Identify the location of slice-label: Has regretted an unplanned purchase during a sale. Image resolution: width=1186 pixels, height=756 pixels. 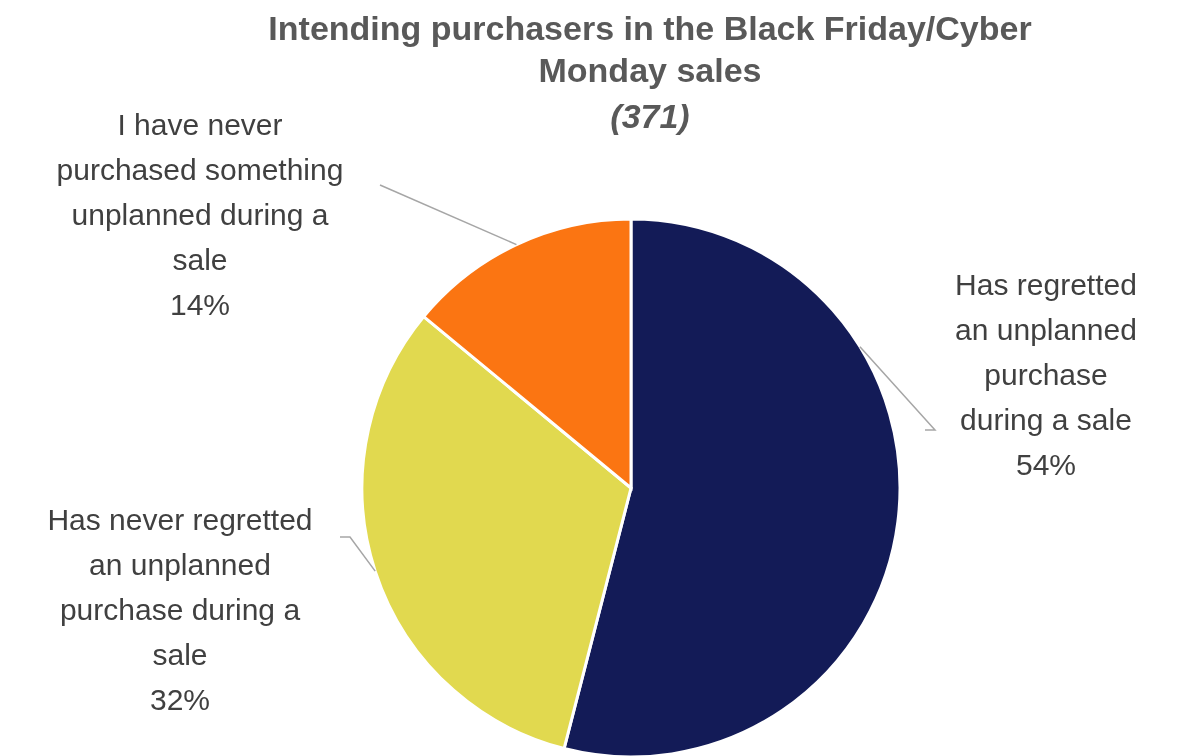
(1046, 352).